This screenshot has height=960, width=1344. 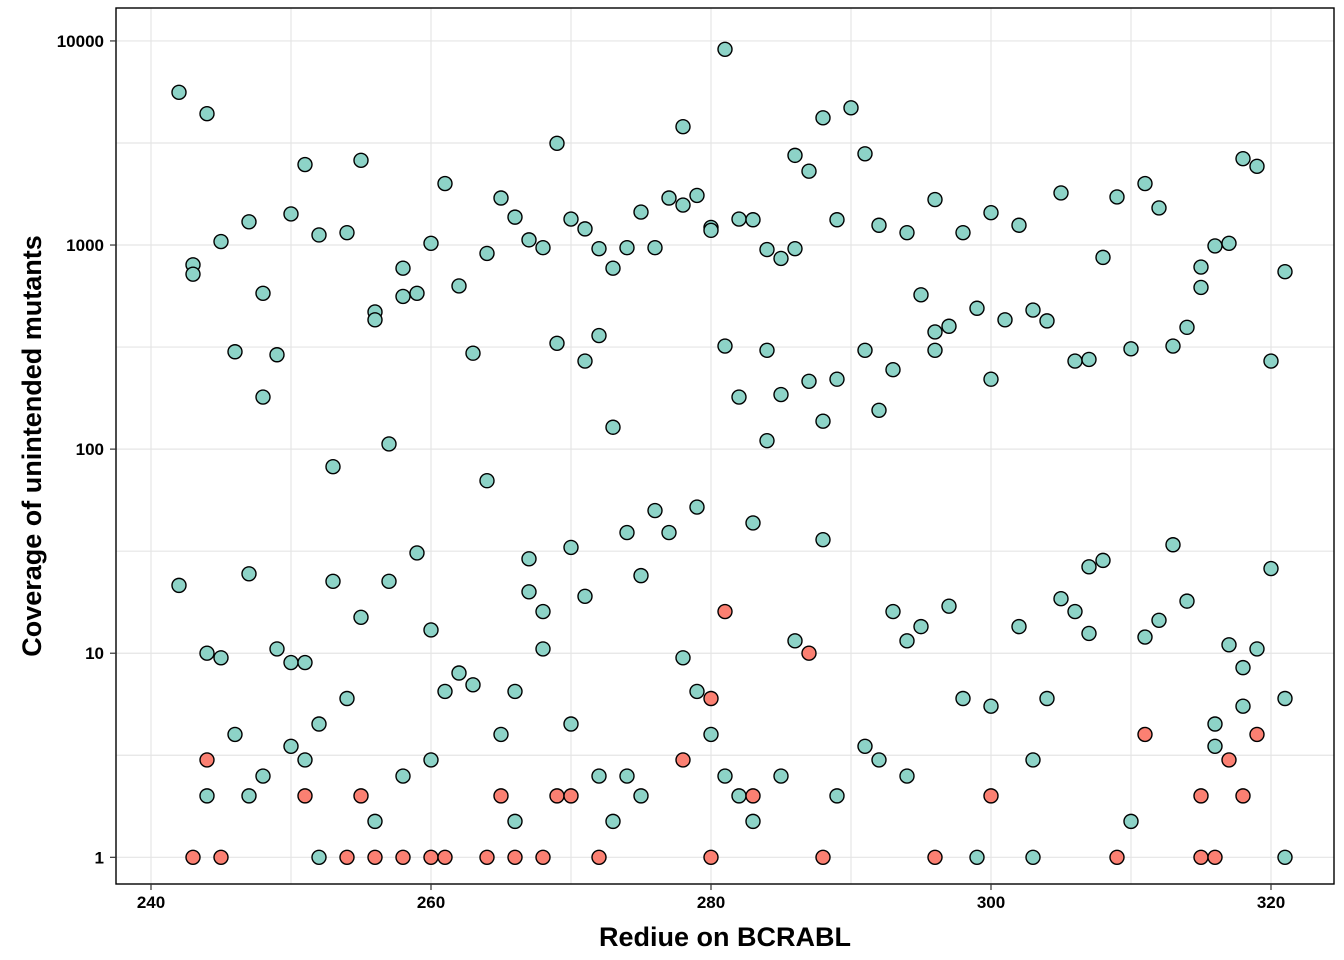 What do you see at coordinates (725, 937) in the screenshot?
I see `x-axis-title: Rediue on BCRABL` at bounding box center [725, 937].